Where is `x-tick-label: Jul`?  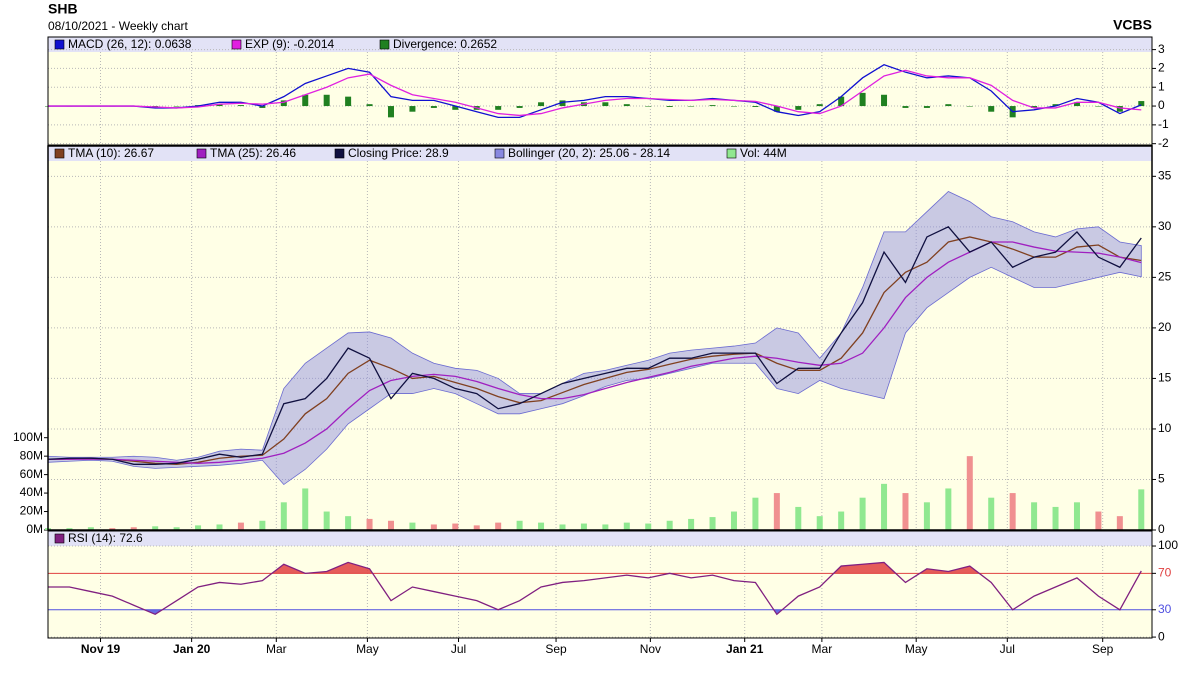 x-tick-label: Jul is located at coordinates (458, 649).